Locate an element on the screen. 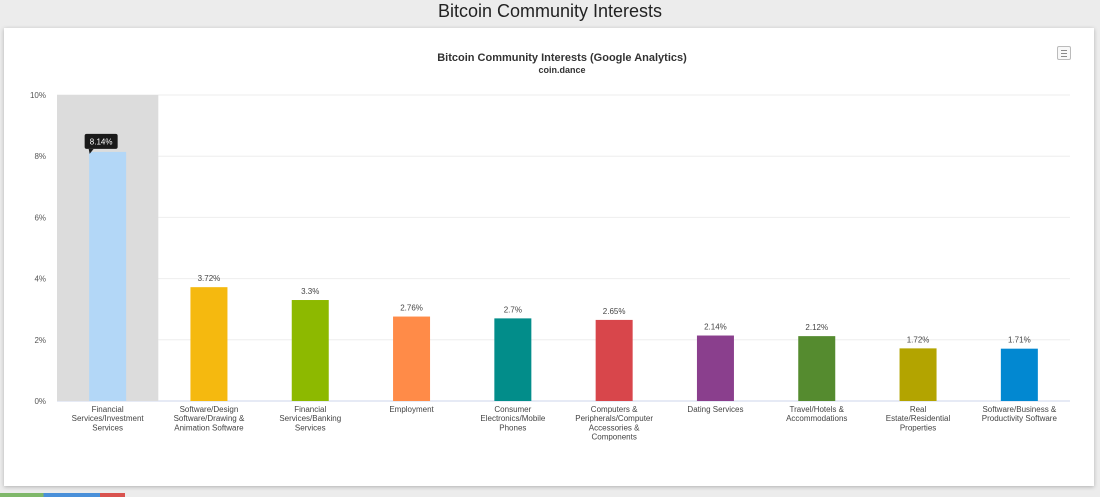  chart-menu-button is located at coordinates (1064, 53).